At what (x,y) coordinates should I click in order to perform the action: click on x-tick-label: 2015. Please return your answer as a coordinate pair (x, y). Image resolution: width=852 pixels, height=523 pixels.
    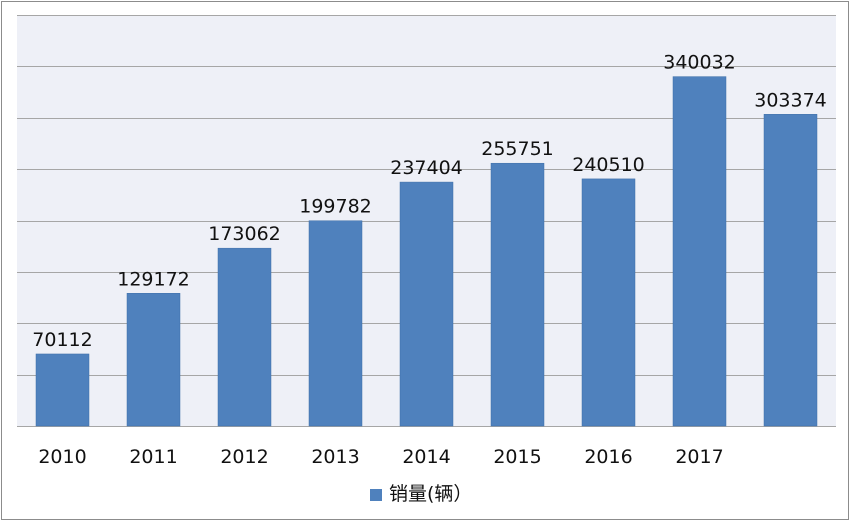
    Looking at the image, I should click on (517, 457).